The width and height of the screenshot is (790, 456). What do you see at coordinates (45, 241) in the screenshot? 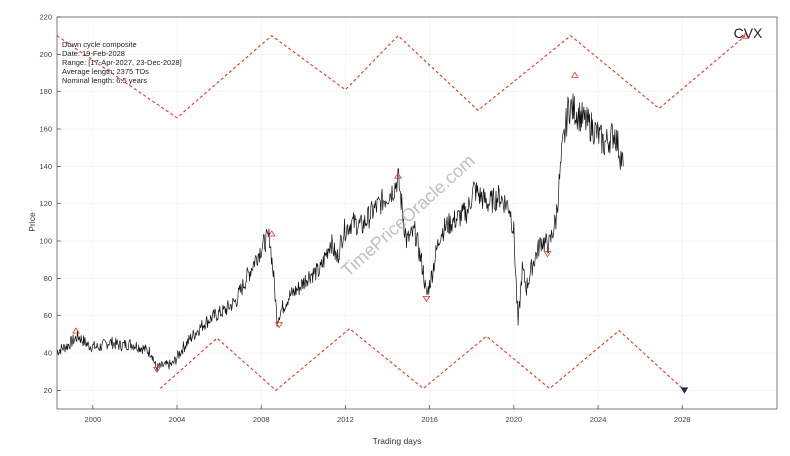
I see `y-tick-label: 100` at bounding box center [45, 241].